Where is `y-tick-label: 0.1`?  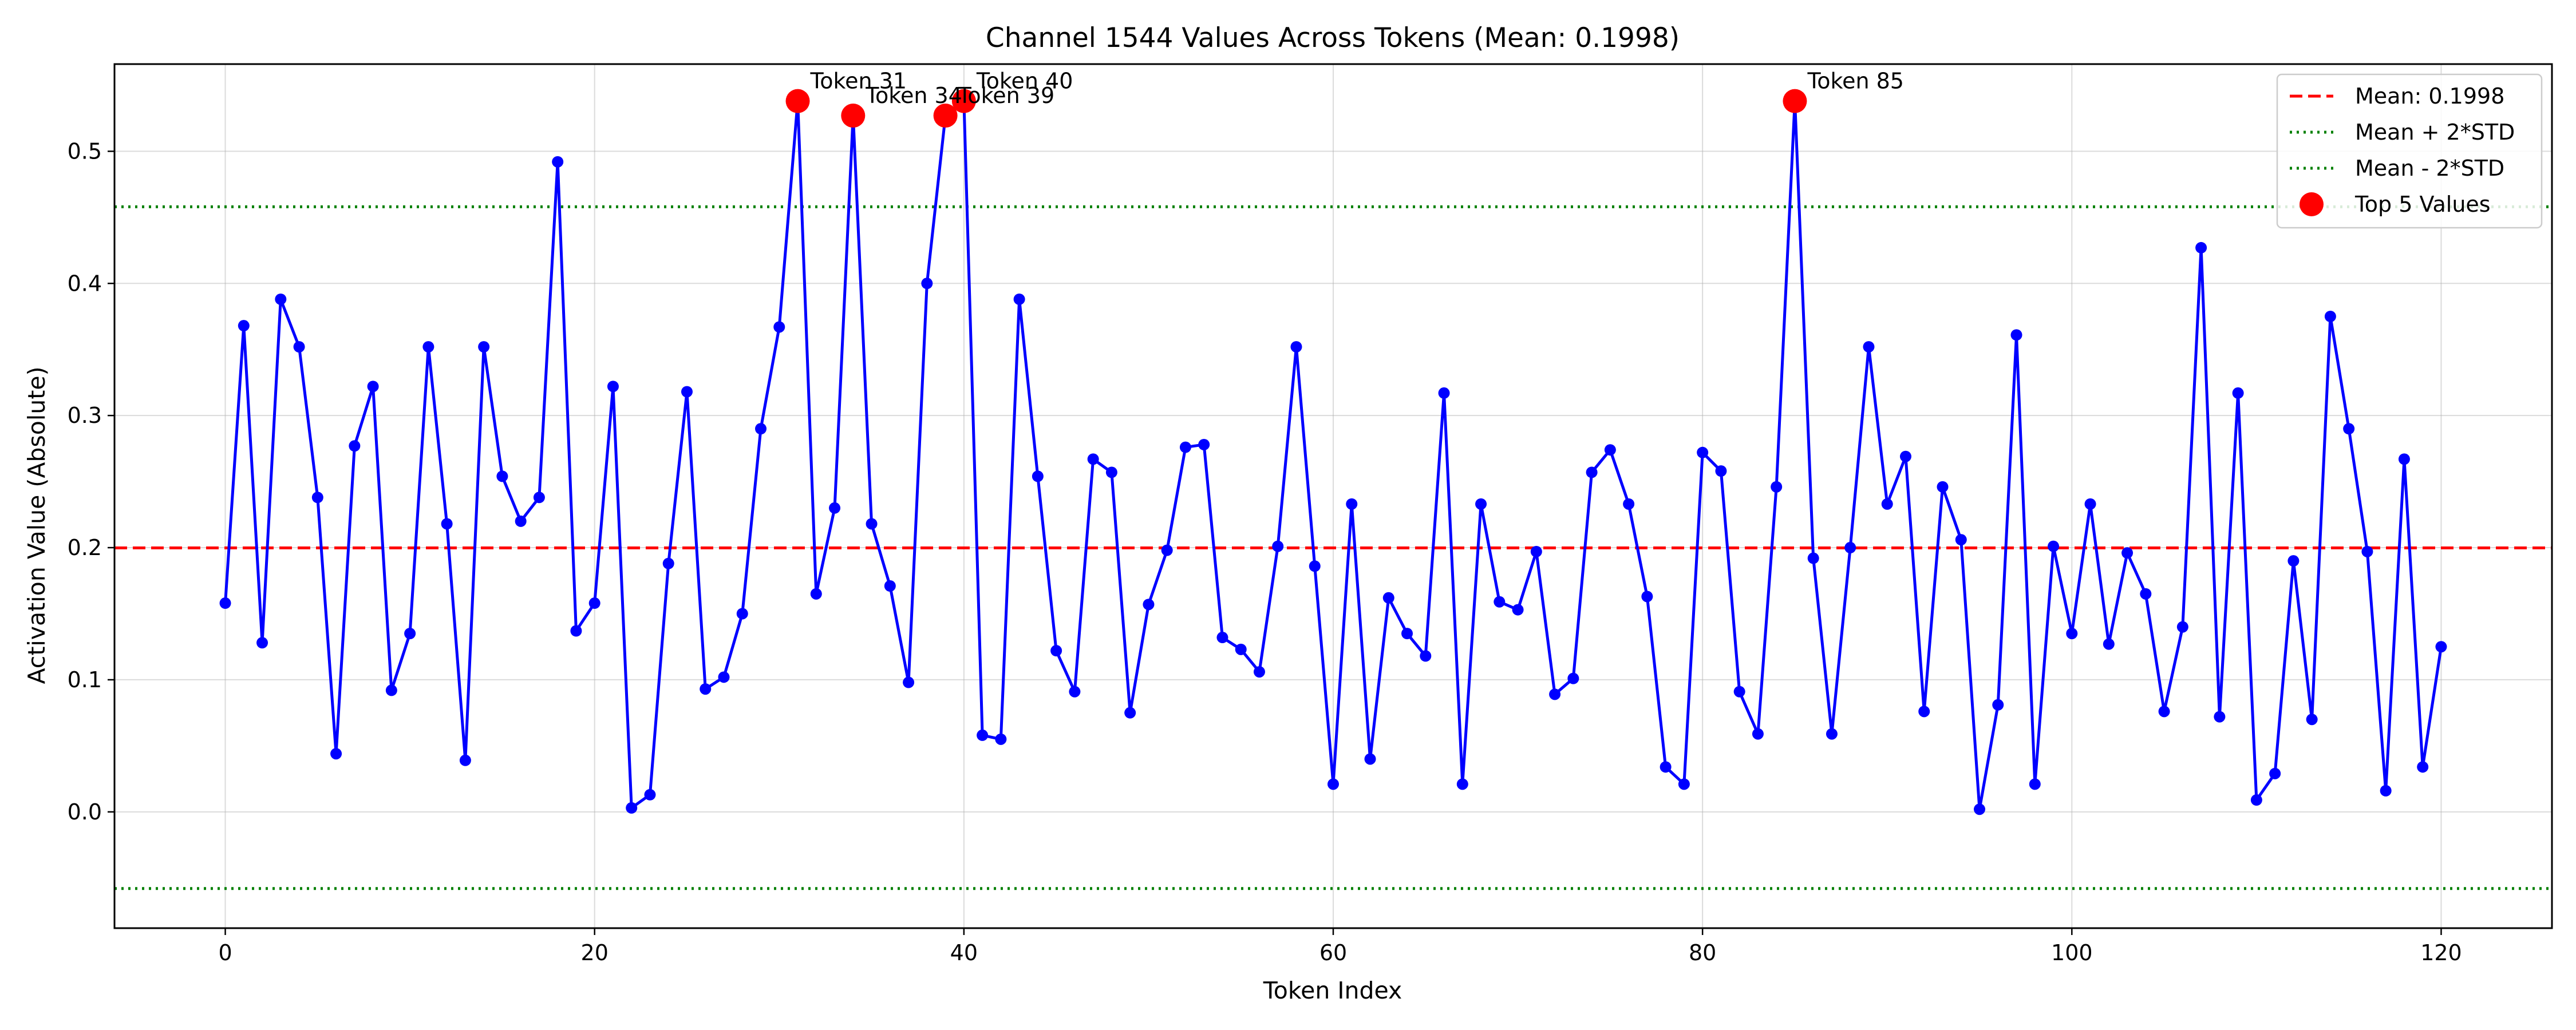 y-tick-label: 0.1 is located at coordinates (85, 679).